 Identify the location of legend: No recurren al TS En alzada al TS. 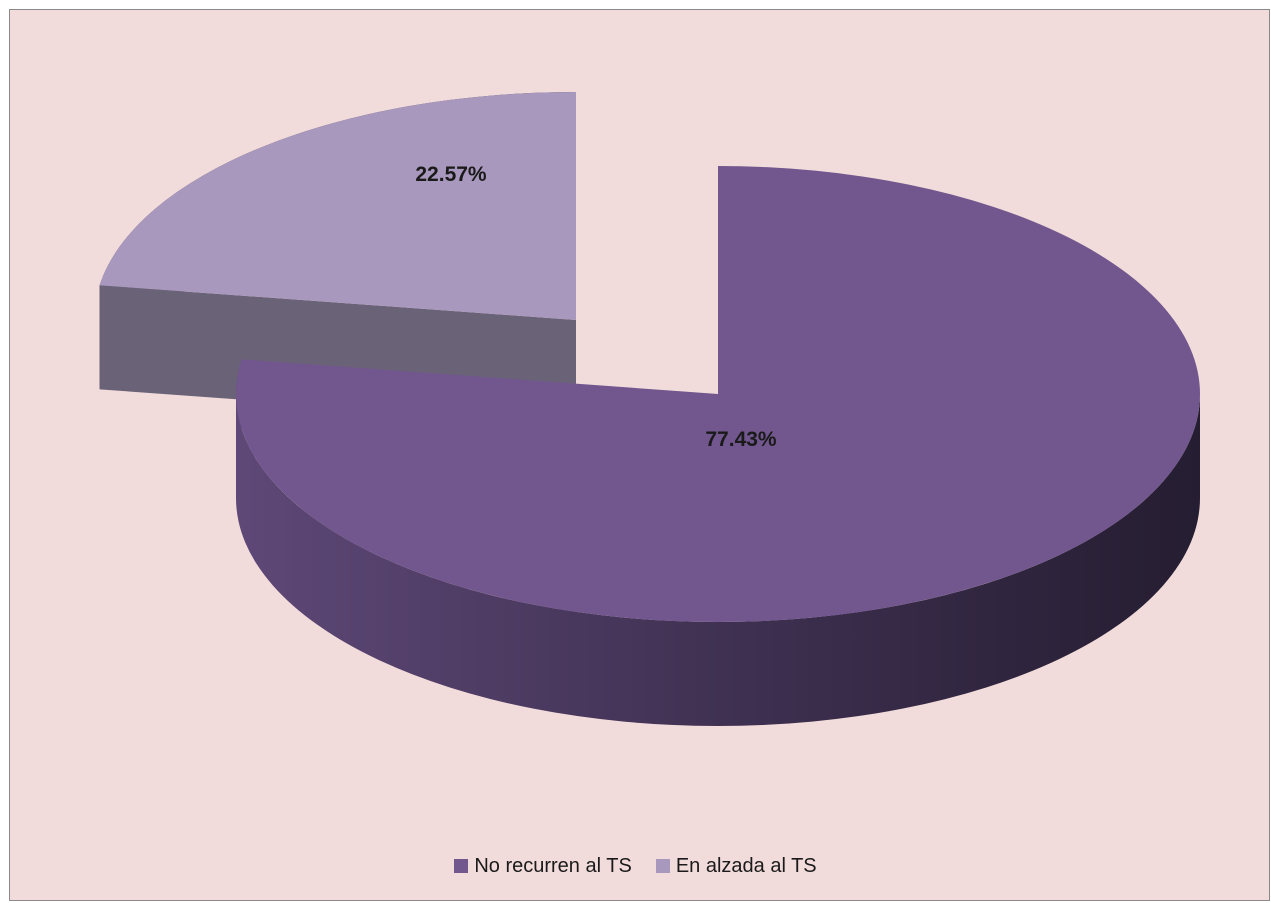
(635, 866).